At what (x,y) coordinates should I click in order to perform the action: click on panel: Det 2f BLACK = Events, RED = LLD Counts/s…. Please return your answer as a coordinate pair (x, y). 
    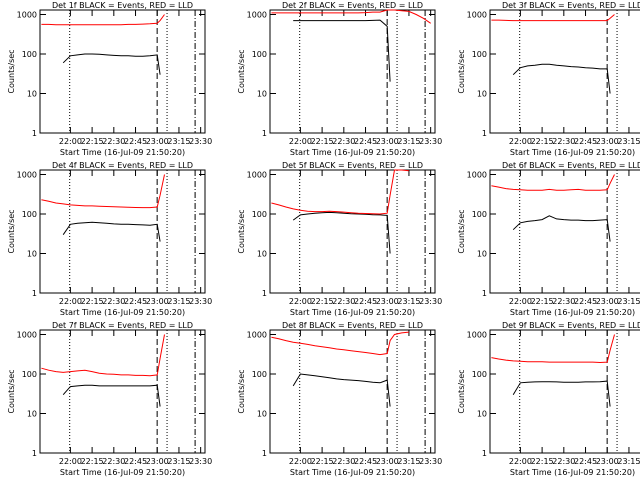
    Looking at the image, I should click on (339, 79).